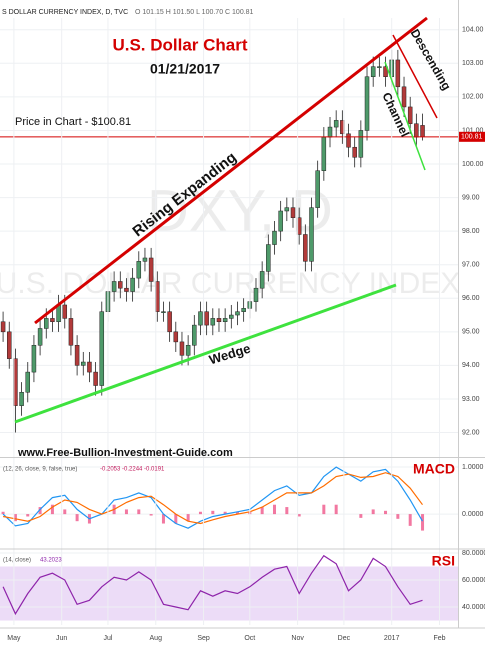 Image resolution: width=485 pixels, height=650 pixels. Describe the element at coordinates (249, 638) in the screenshot. I see `x-tick-label: Oct` at that location.